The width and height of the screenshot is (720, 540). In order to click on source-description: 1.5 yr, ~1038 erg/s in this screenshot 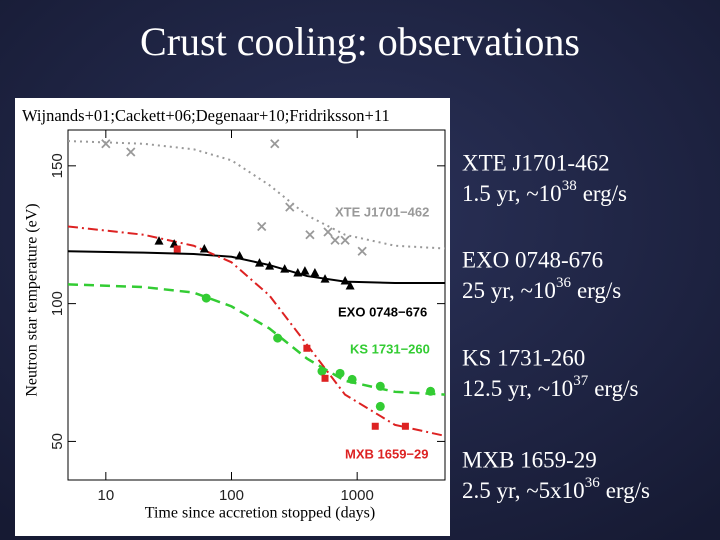, I will do `click(544, 192)`.